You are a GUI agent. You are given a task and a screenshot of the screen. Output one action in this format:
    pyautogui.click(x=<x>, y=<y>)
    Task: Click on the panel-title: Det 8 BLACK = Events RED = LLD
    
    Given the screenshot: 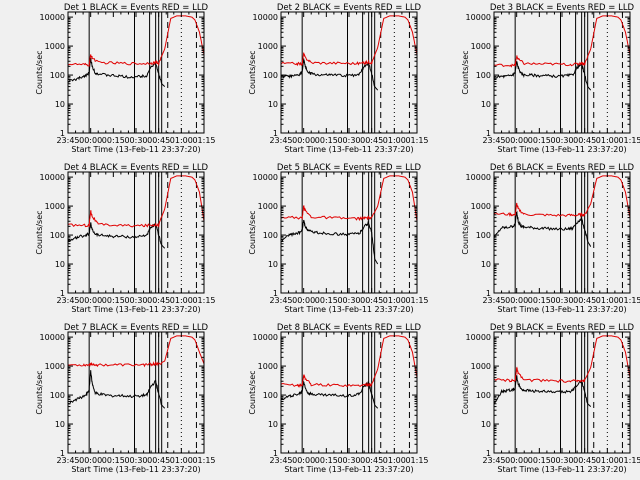 What is the action you would take?
    pyautogui.click(x=349, y=328)
    